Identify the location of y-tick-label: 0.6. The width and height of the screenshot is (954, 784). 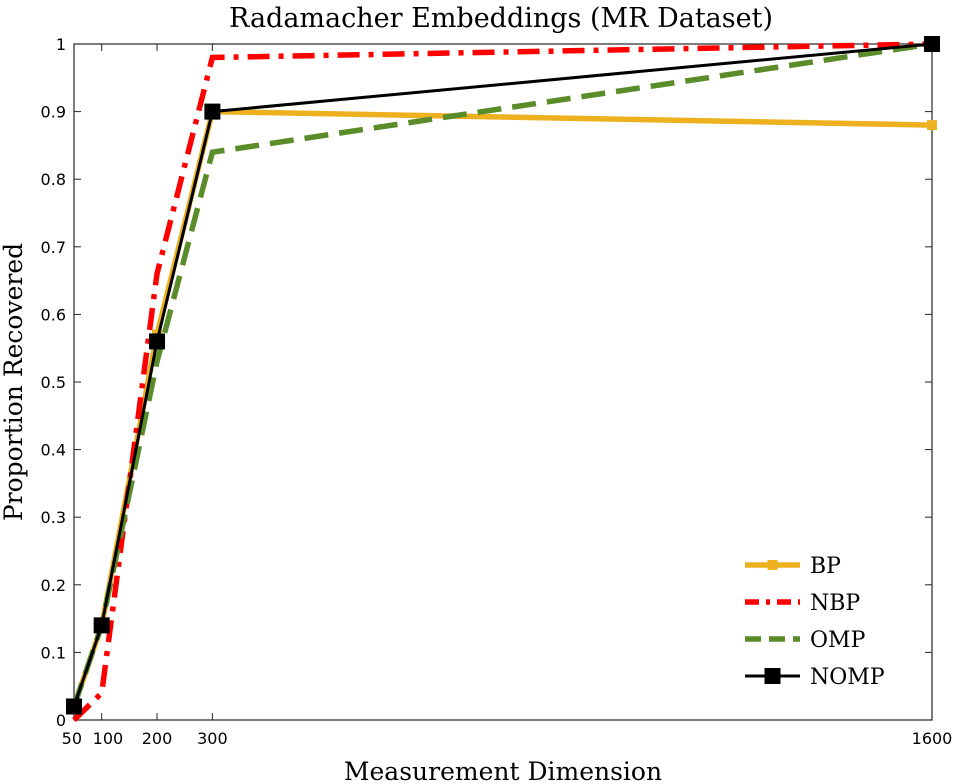
(53, 314).